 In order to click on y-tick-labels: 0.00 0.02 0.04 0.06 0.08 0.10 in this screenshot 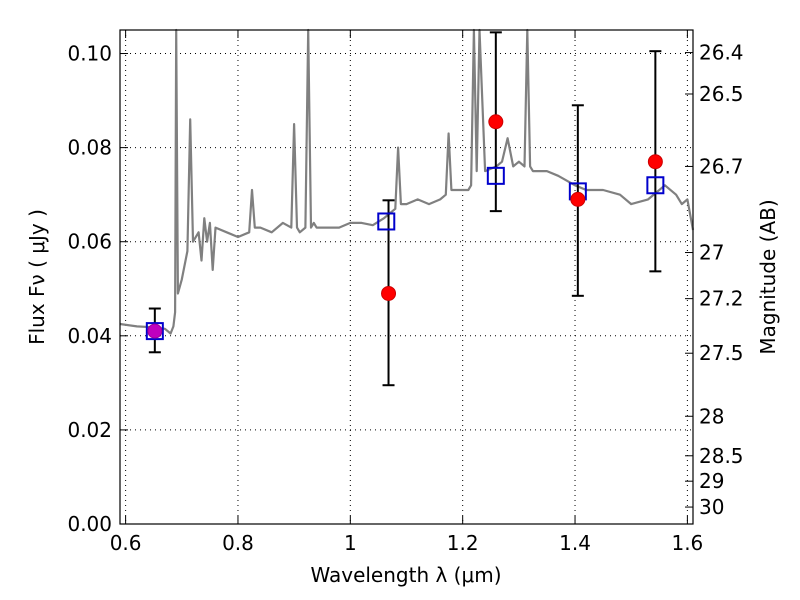, I will do `click(89, 289)`.